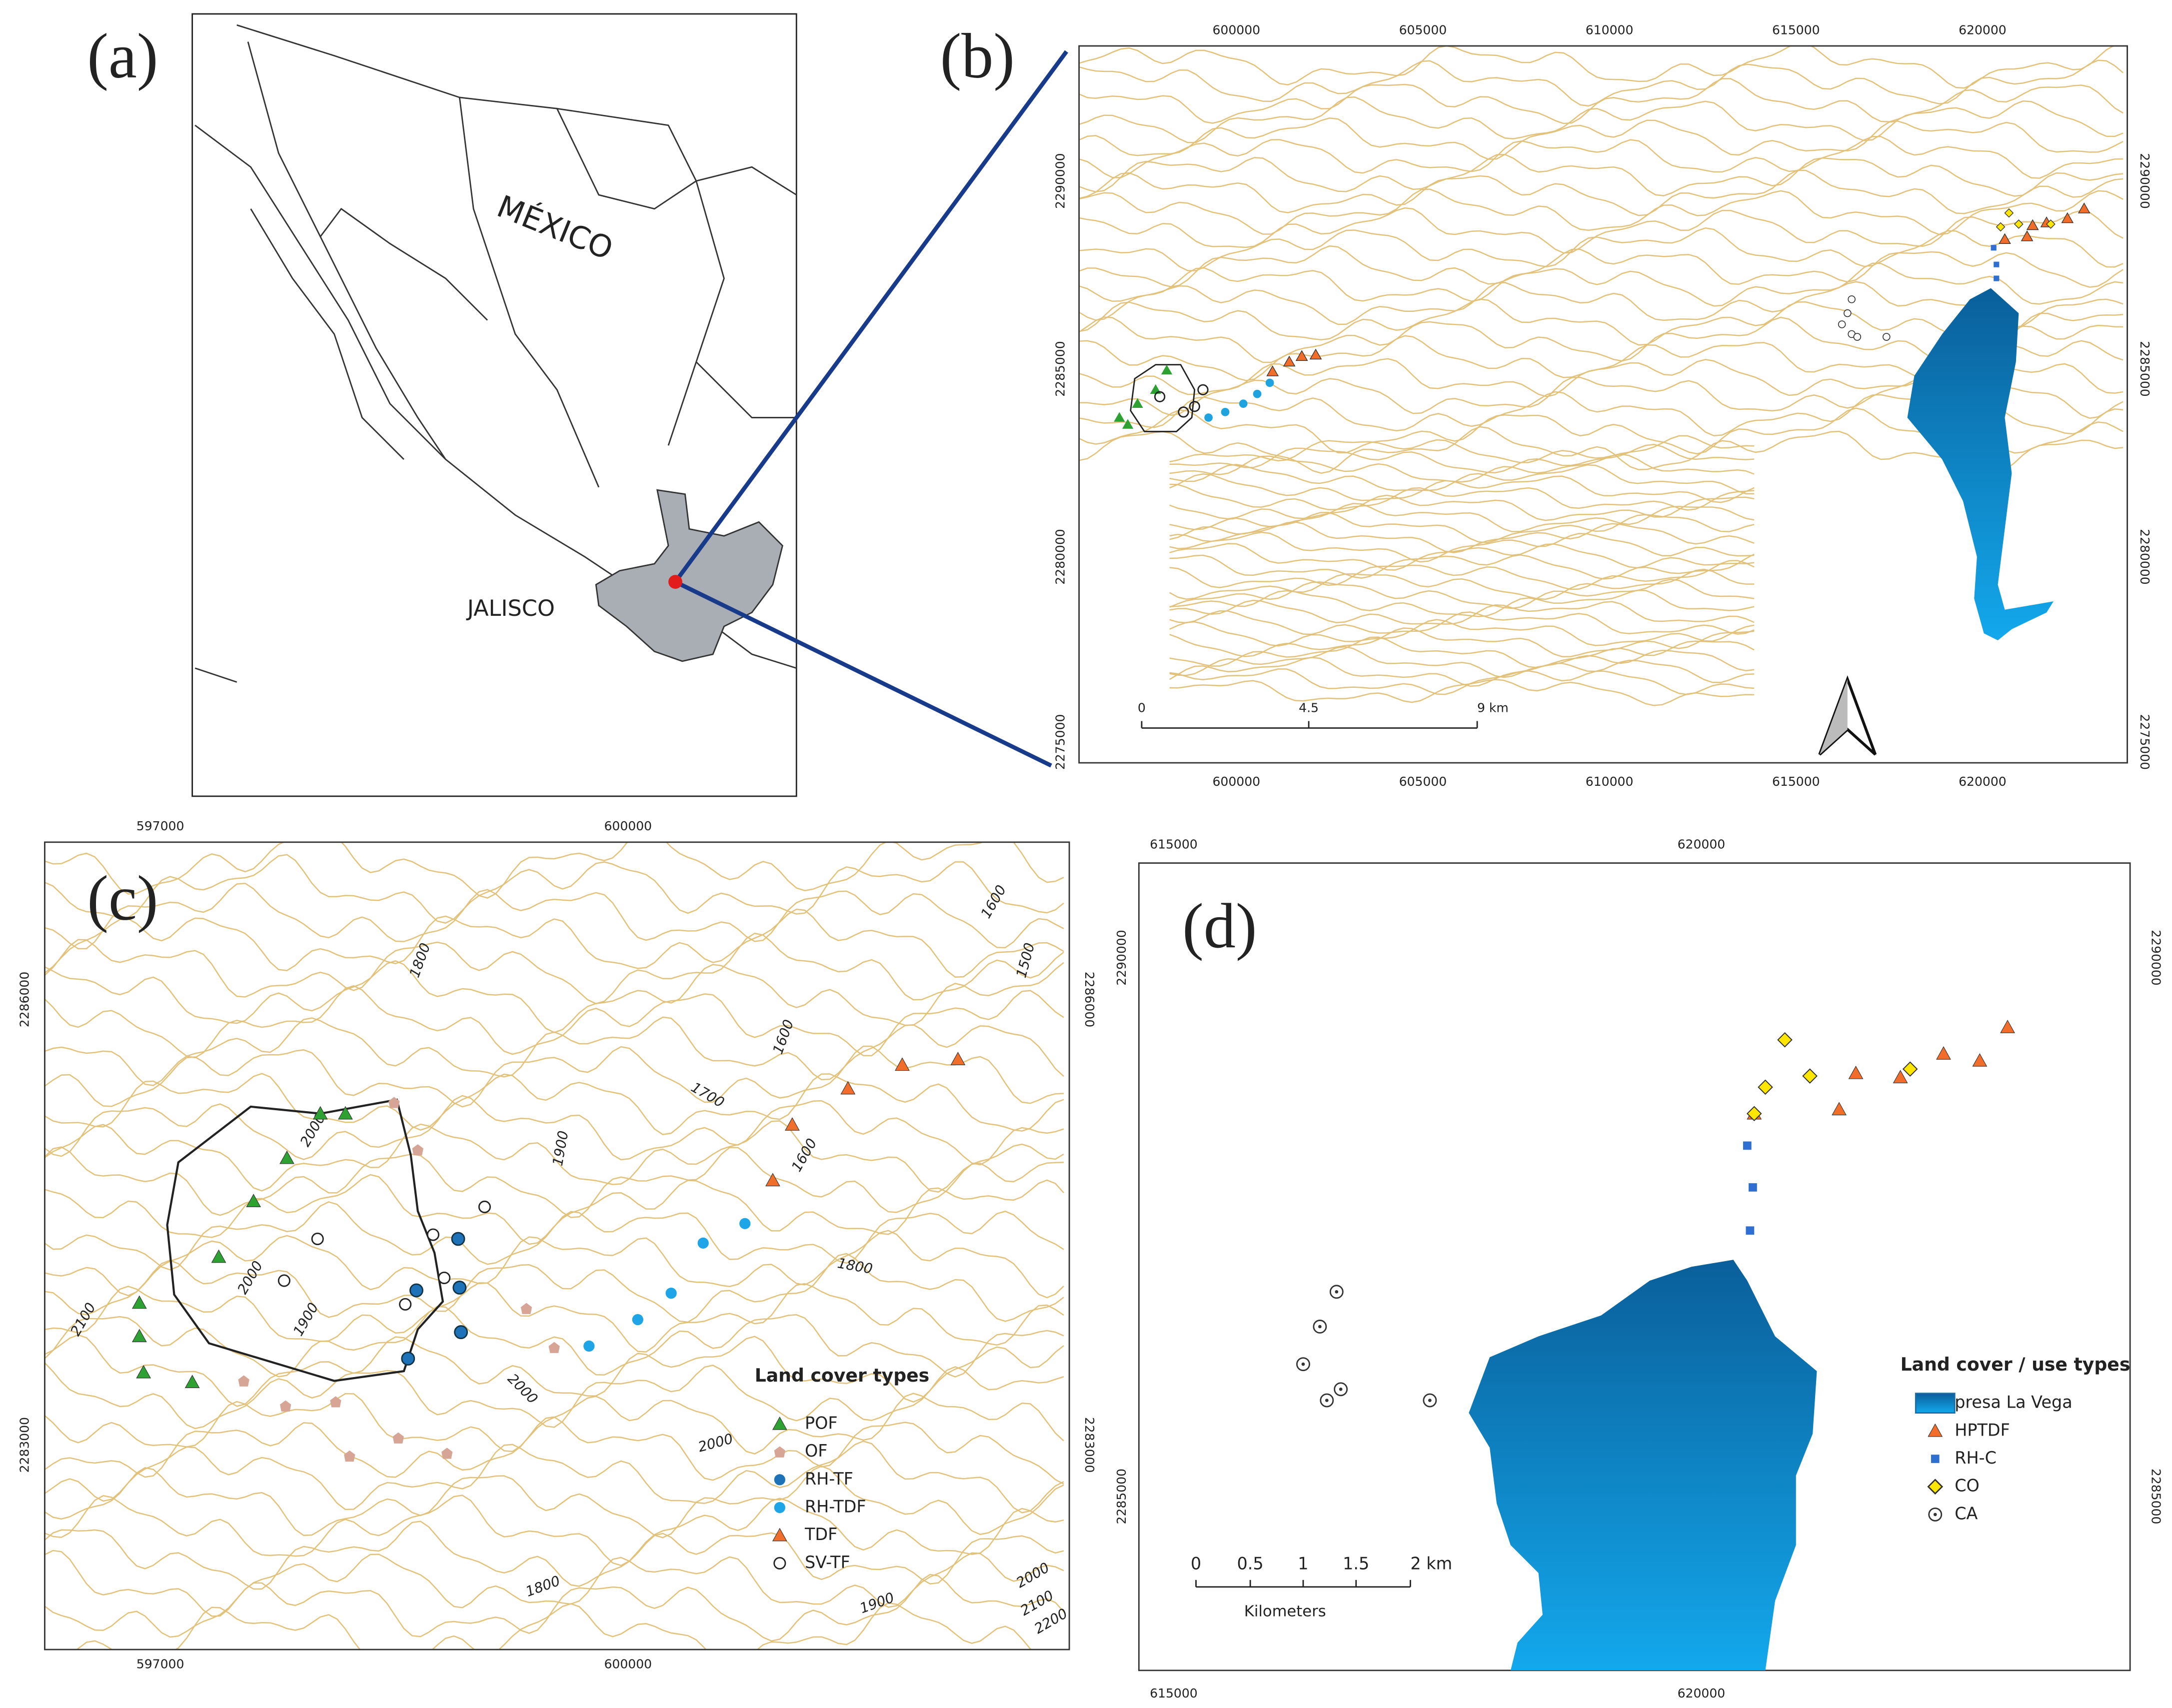 The height and width of the screenshot is (1708, 2172). I want to click on label: 597000, so click(160, 1664).